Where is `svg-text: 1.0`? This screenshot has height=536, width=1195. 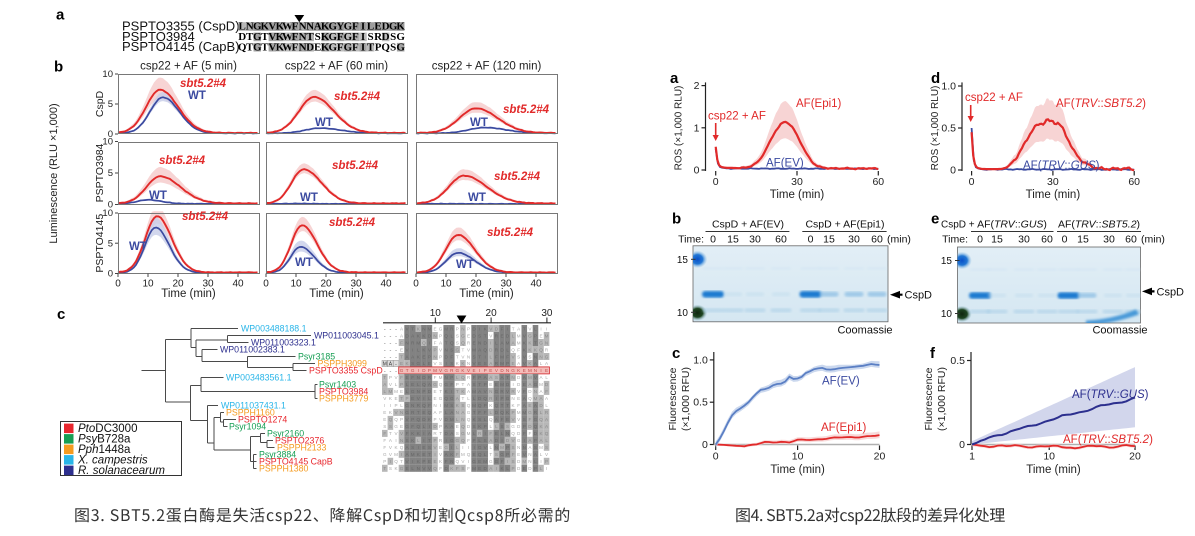
svg-text: 1.0 is located at coordinates (948, 87).